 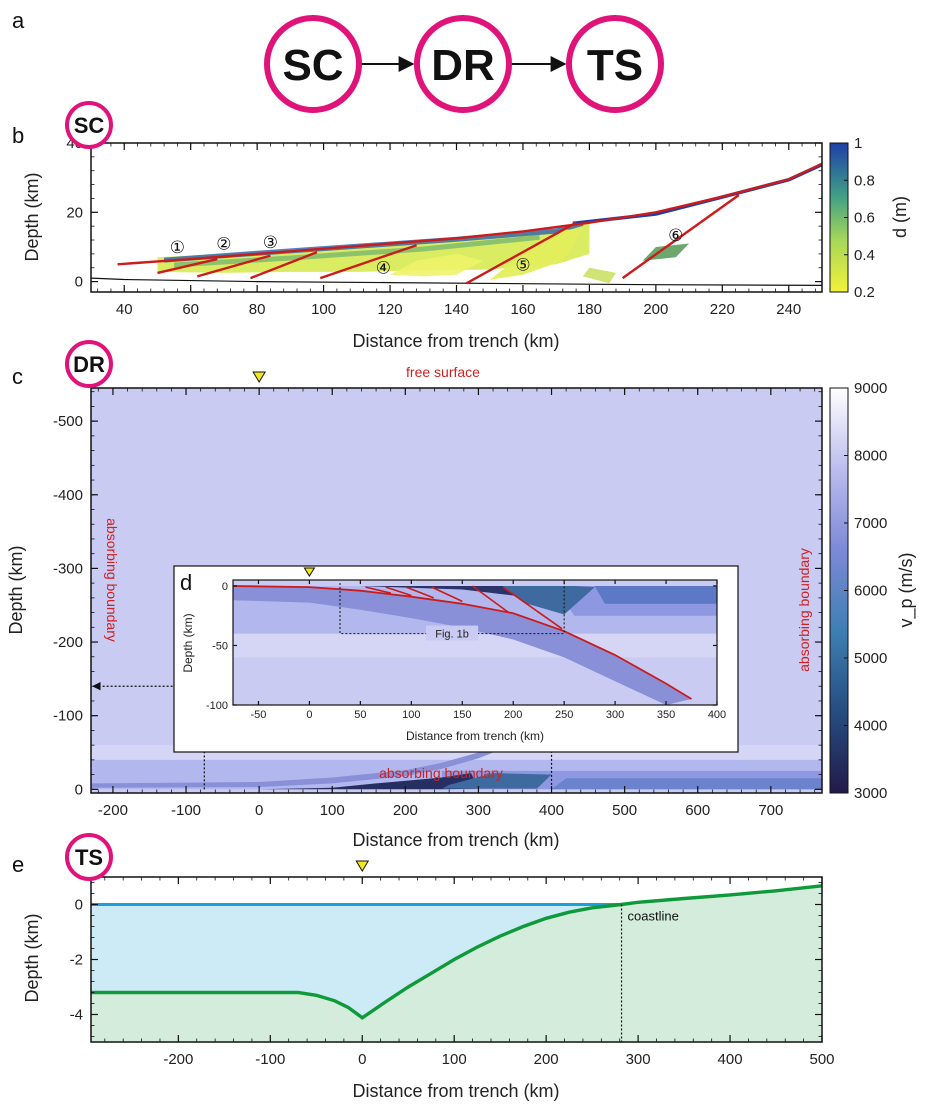 I want to click on panel-e-xtick-label: -200, so click(x=178, y=1059).